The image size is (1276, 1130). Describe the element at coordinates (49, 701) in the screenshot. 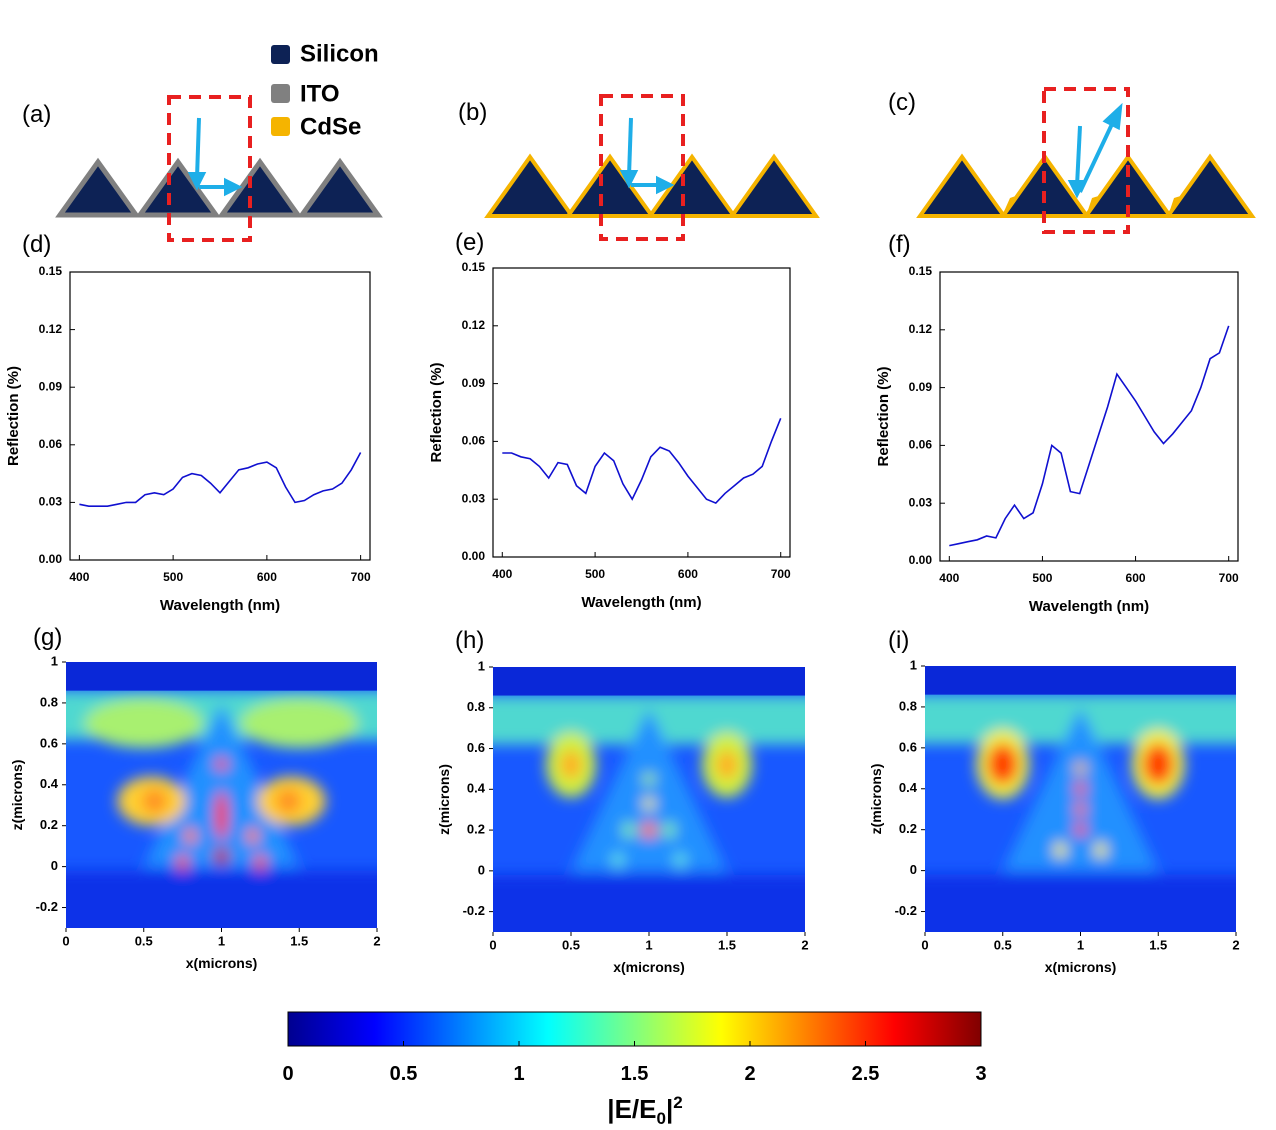

I see `y-tick-label: 0.8` at that location.